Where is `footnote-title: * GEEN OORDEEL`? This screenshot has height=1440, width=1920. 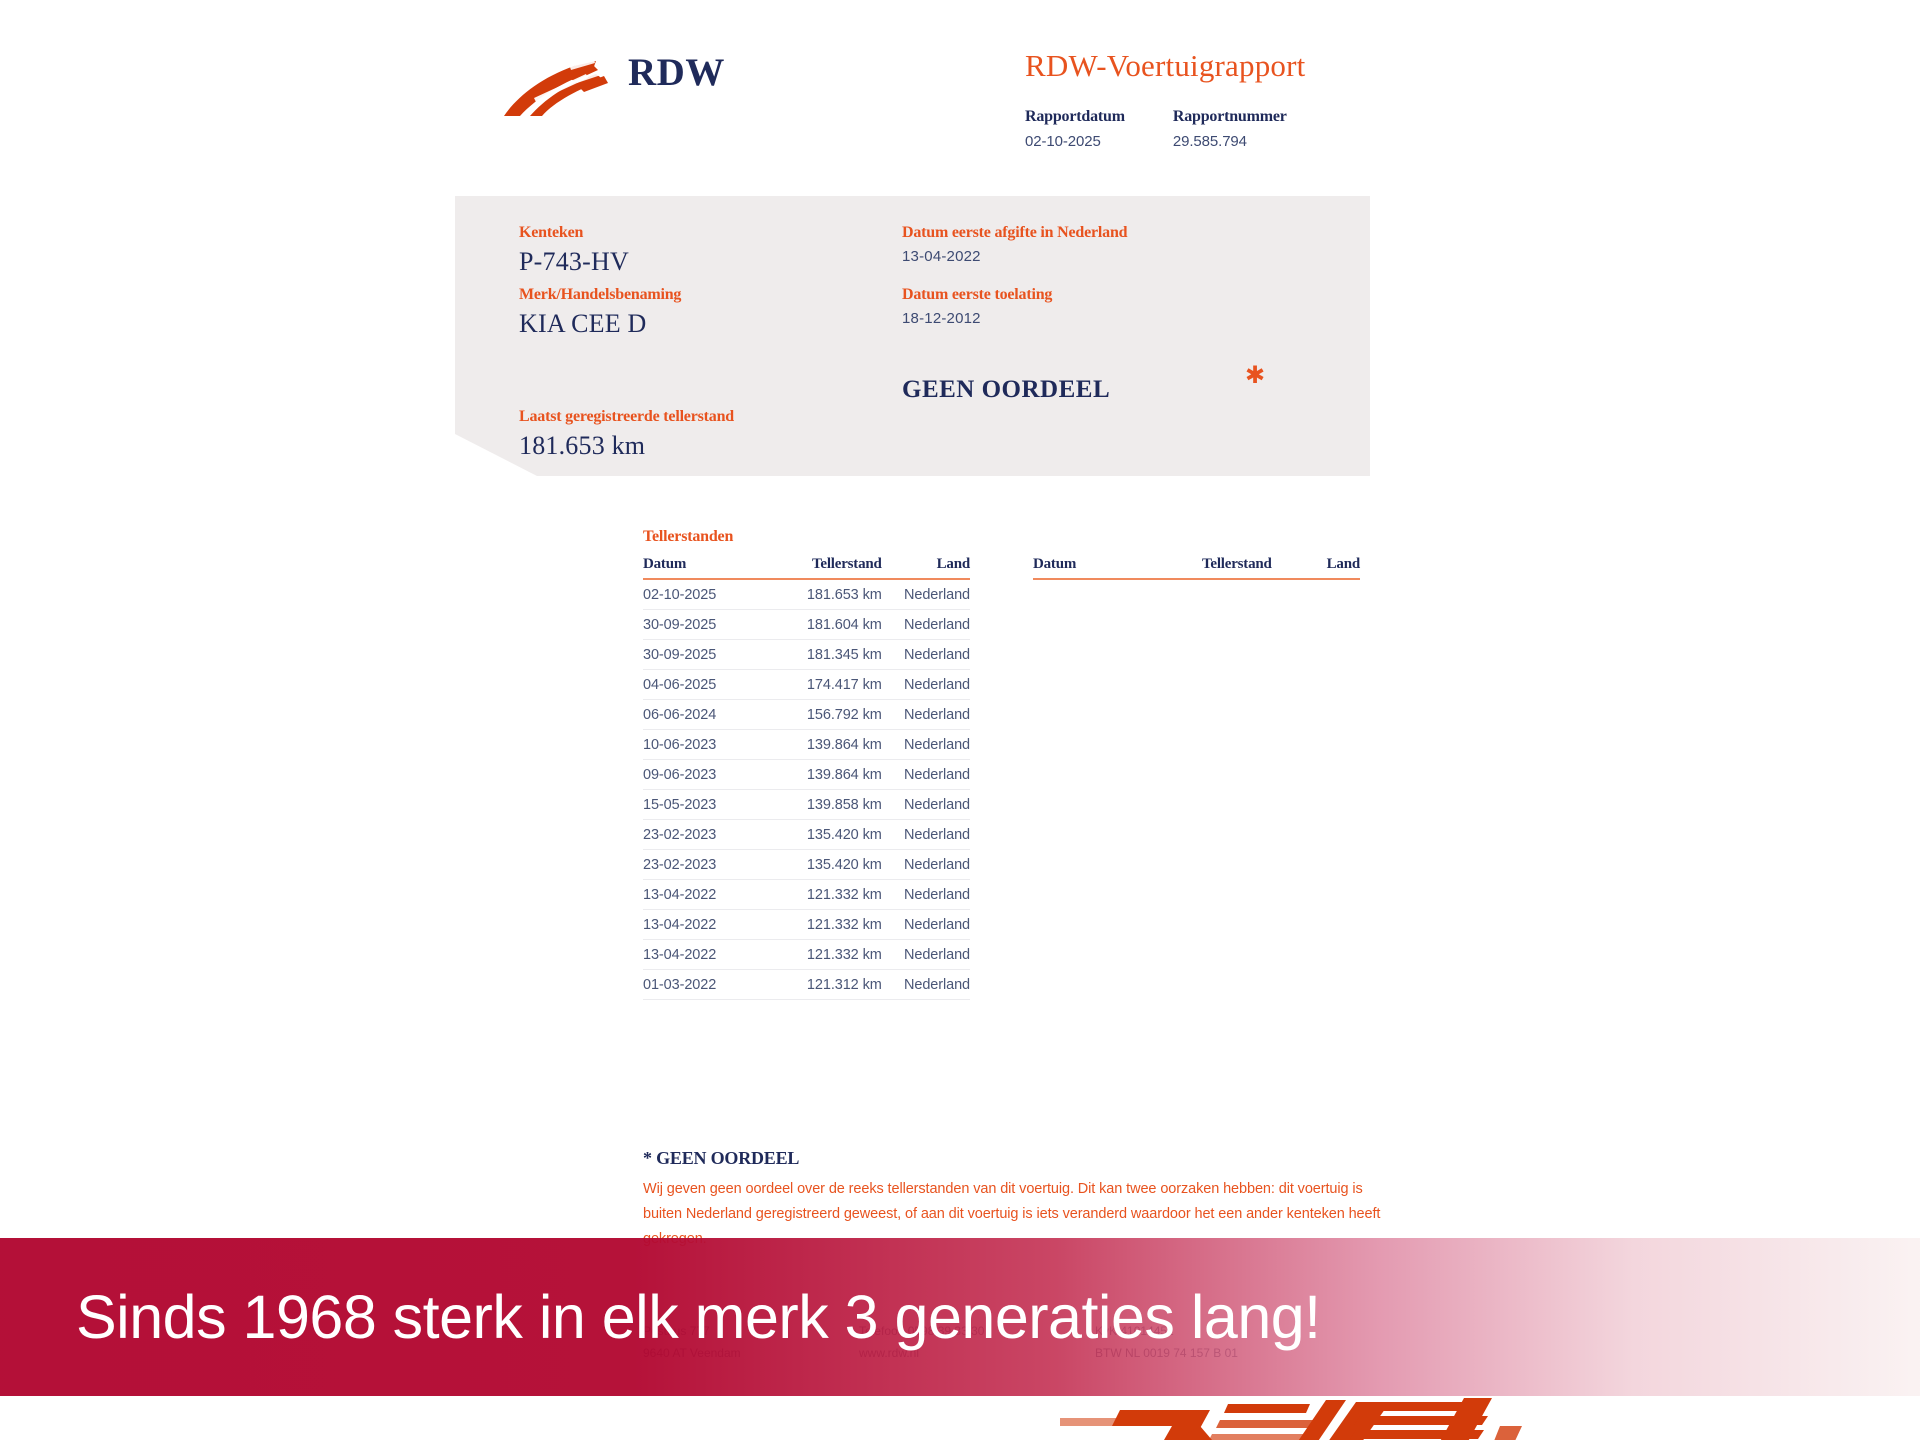
footnote-title: * GEEN OORDEEL is located at coordinates (721, 1158).